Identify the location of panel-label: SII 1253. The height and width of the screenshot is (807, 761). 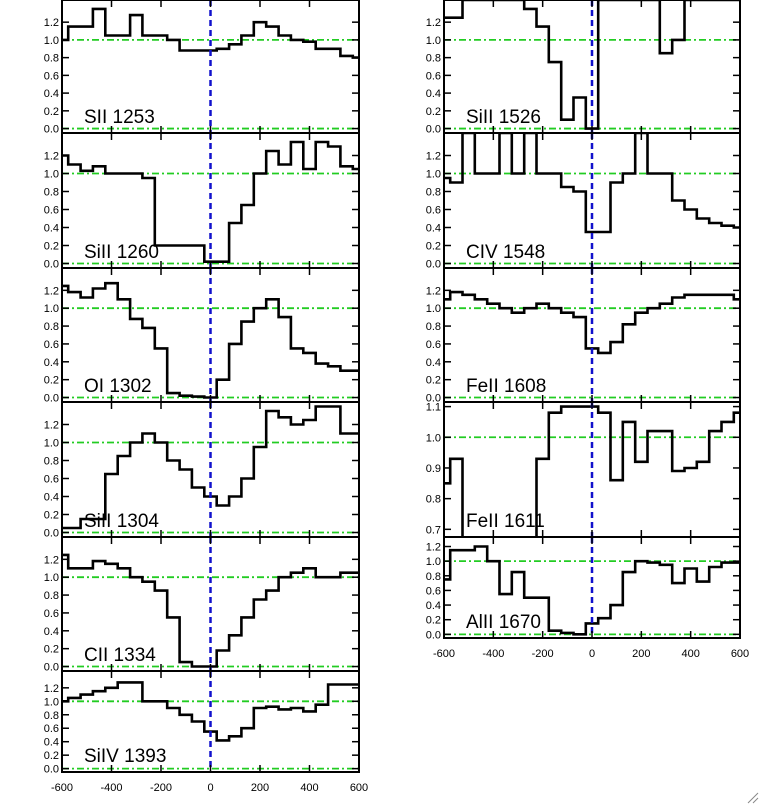
(119, 117).